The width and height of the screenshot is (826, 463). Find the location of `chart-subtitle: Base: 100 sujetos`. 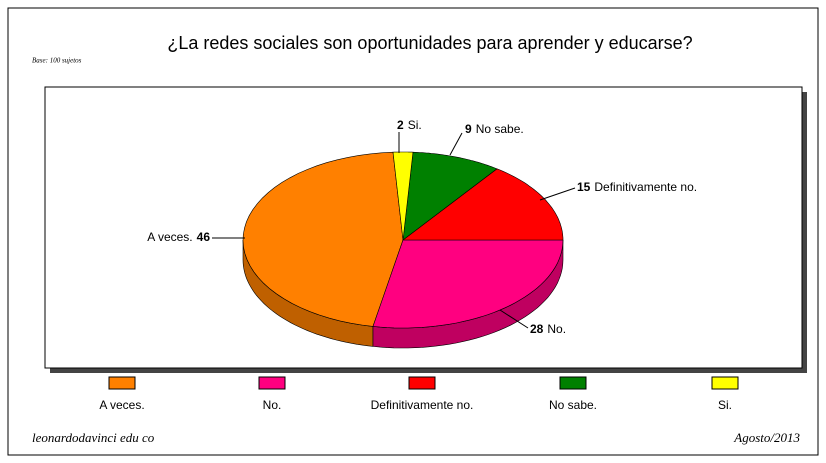

chart-subtitle: Base: 100 sujetos is located at coordinates (57, 61).